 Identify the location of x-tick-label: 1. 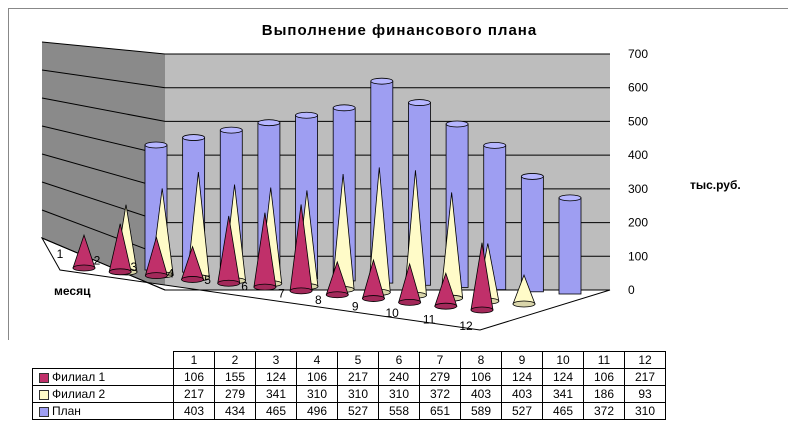
(60, 254).